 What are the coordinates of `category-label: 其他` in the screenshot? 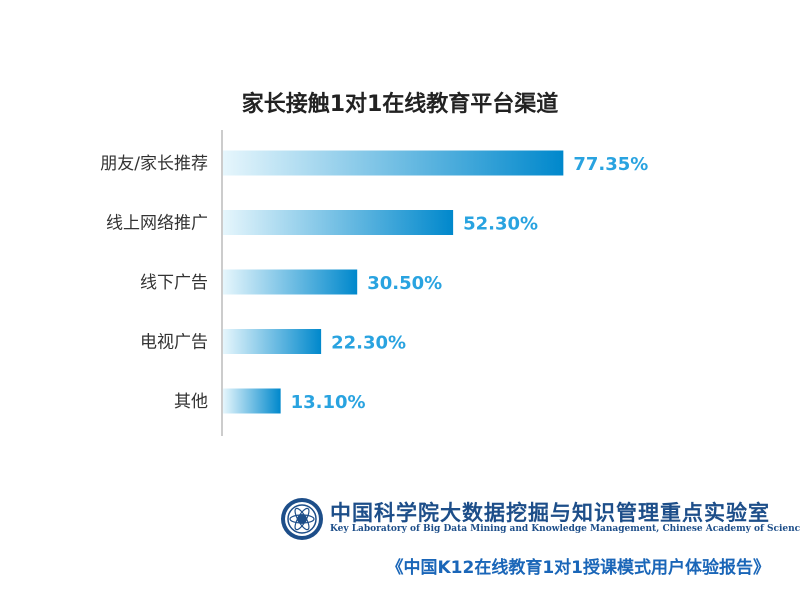 It's located at (191, 402).